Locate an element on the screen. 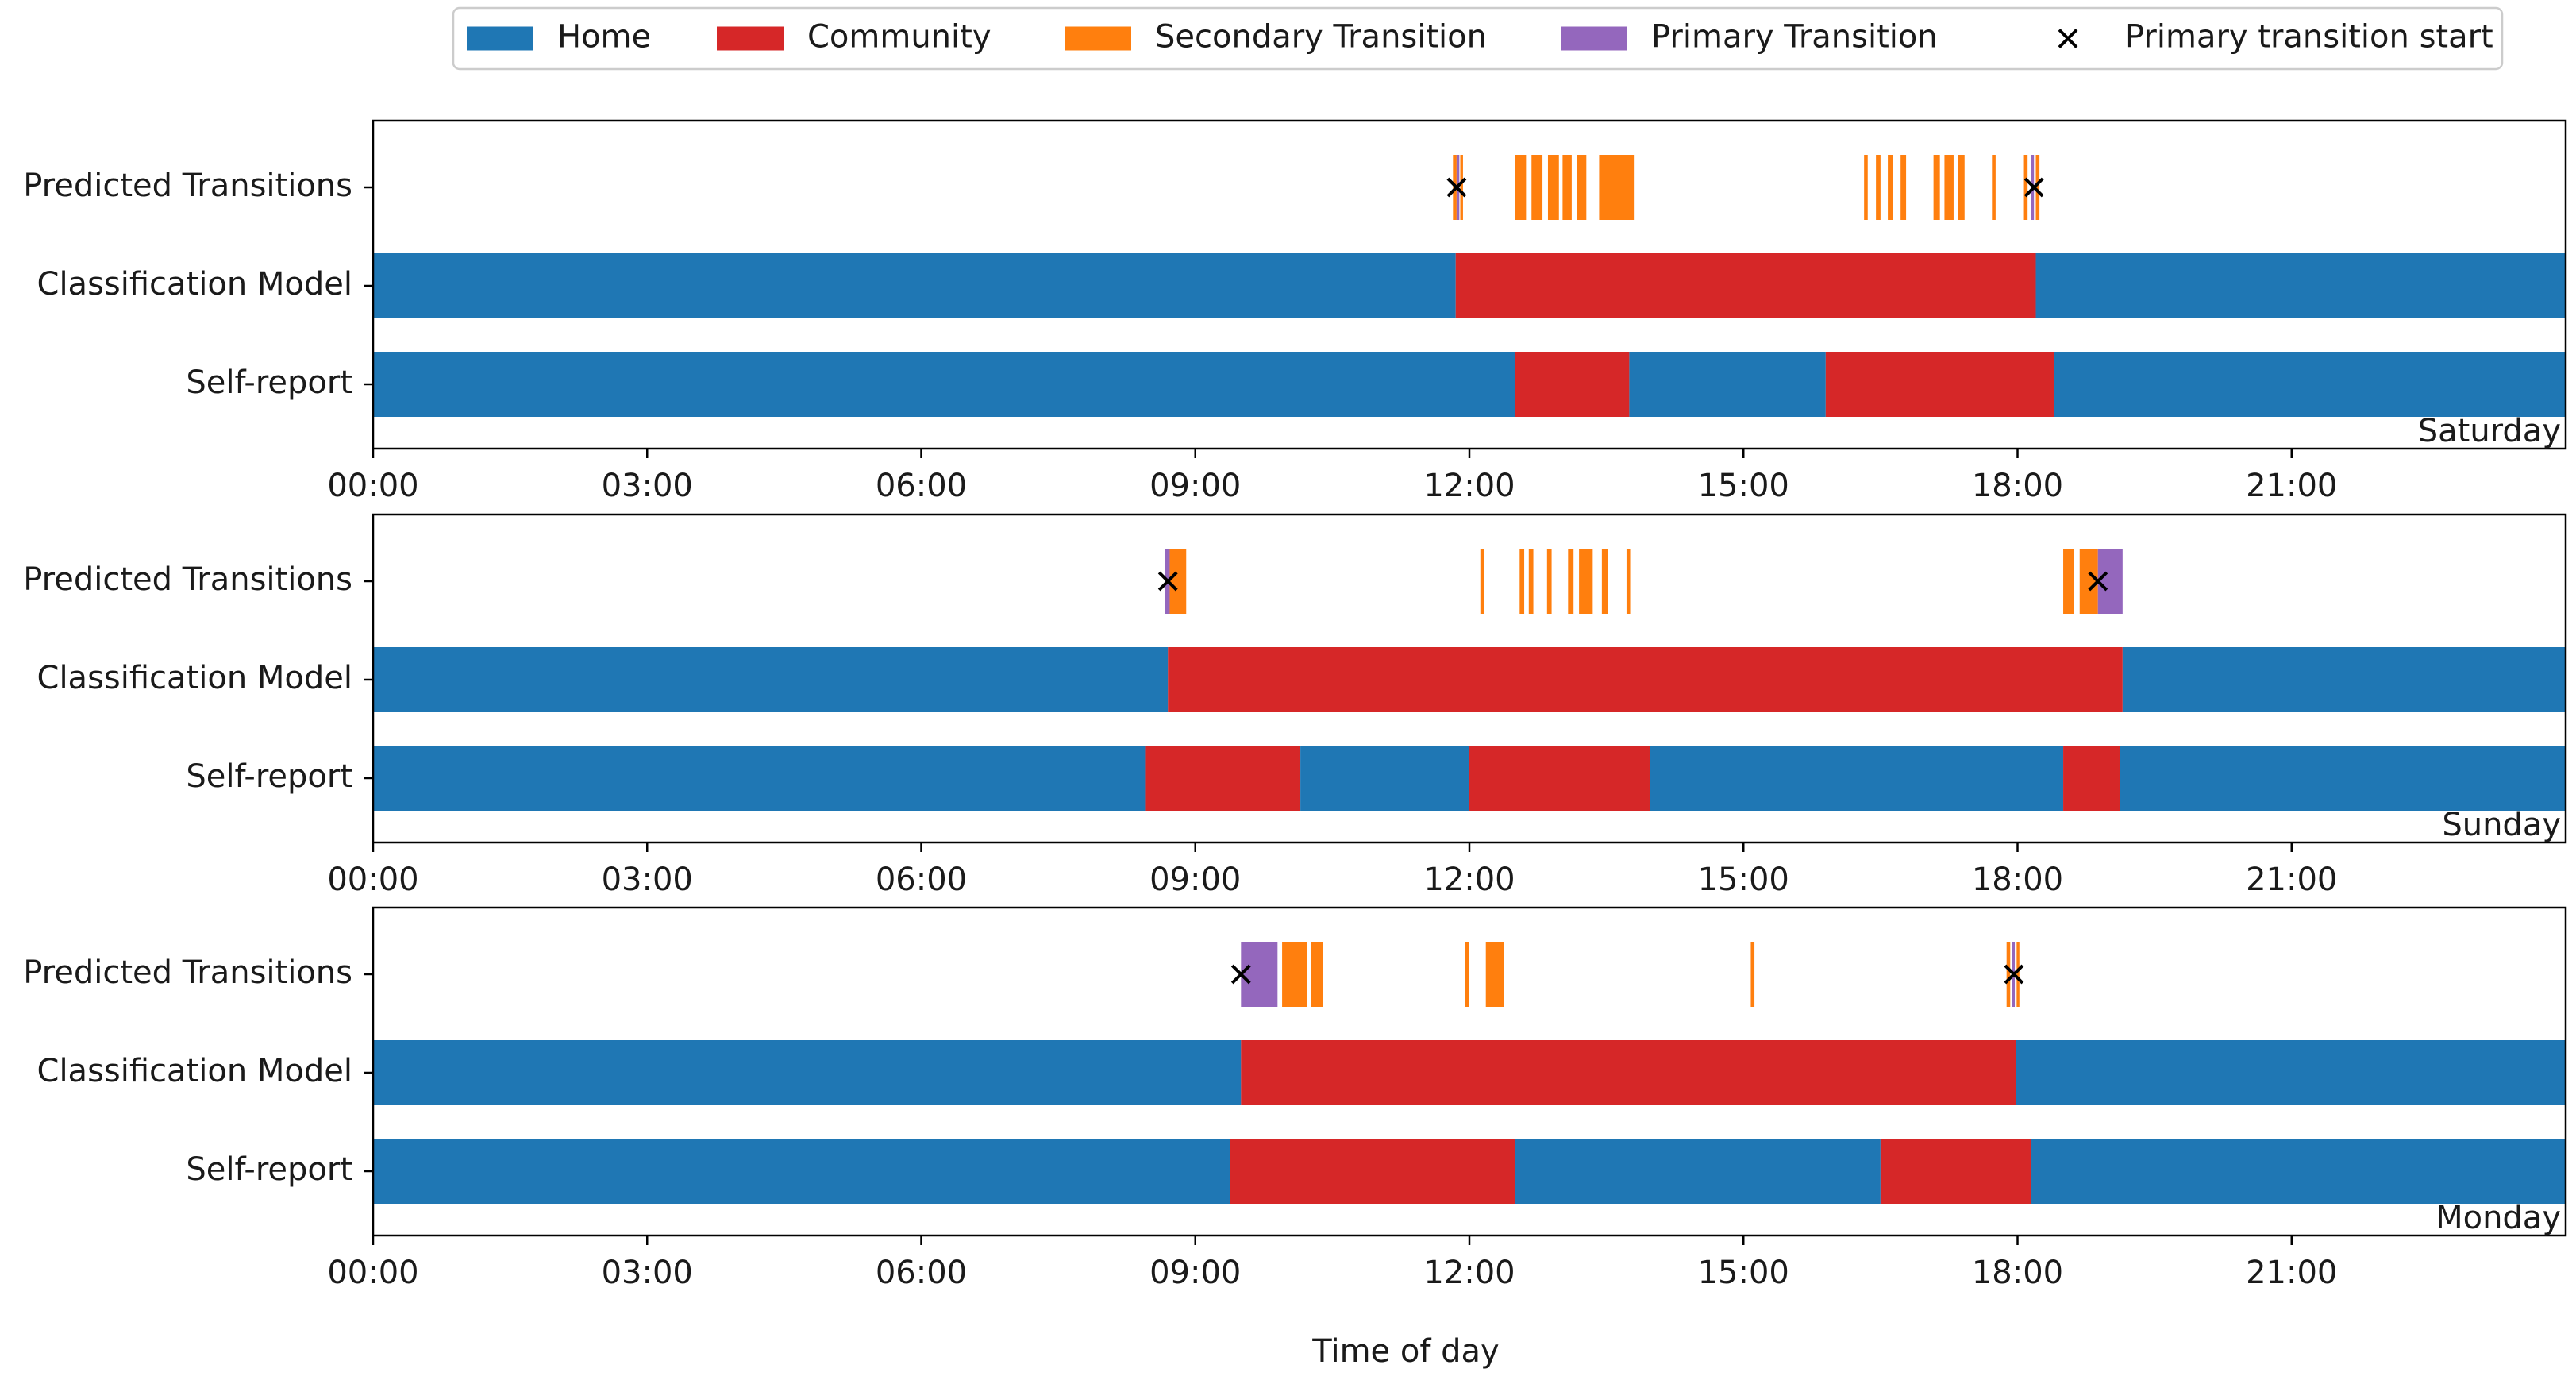  legend-label-community: Community is located at coordinates (899, 37).